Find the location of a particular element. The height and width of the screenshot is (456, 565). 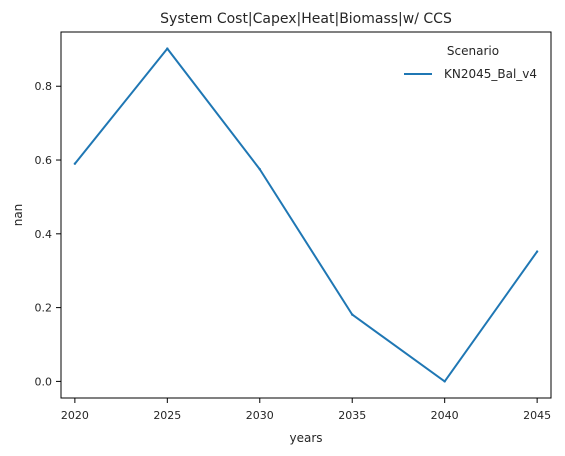

y-axis-label: nan is located at coordinates (18, 215).